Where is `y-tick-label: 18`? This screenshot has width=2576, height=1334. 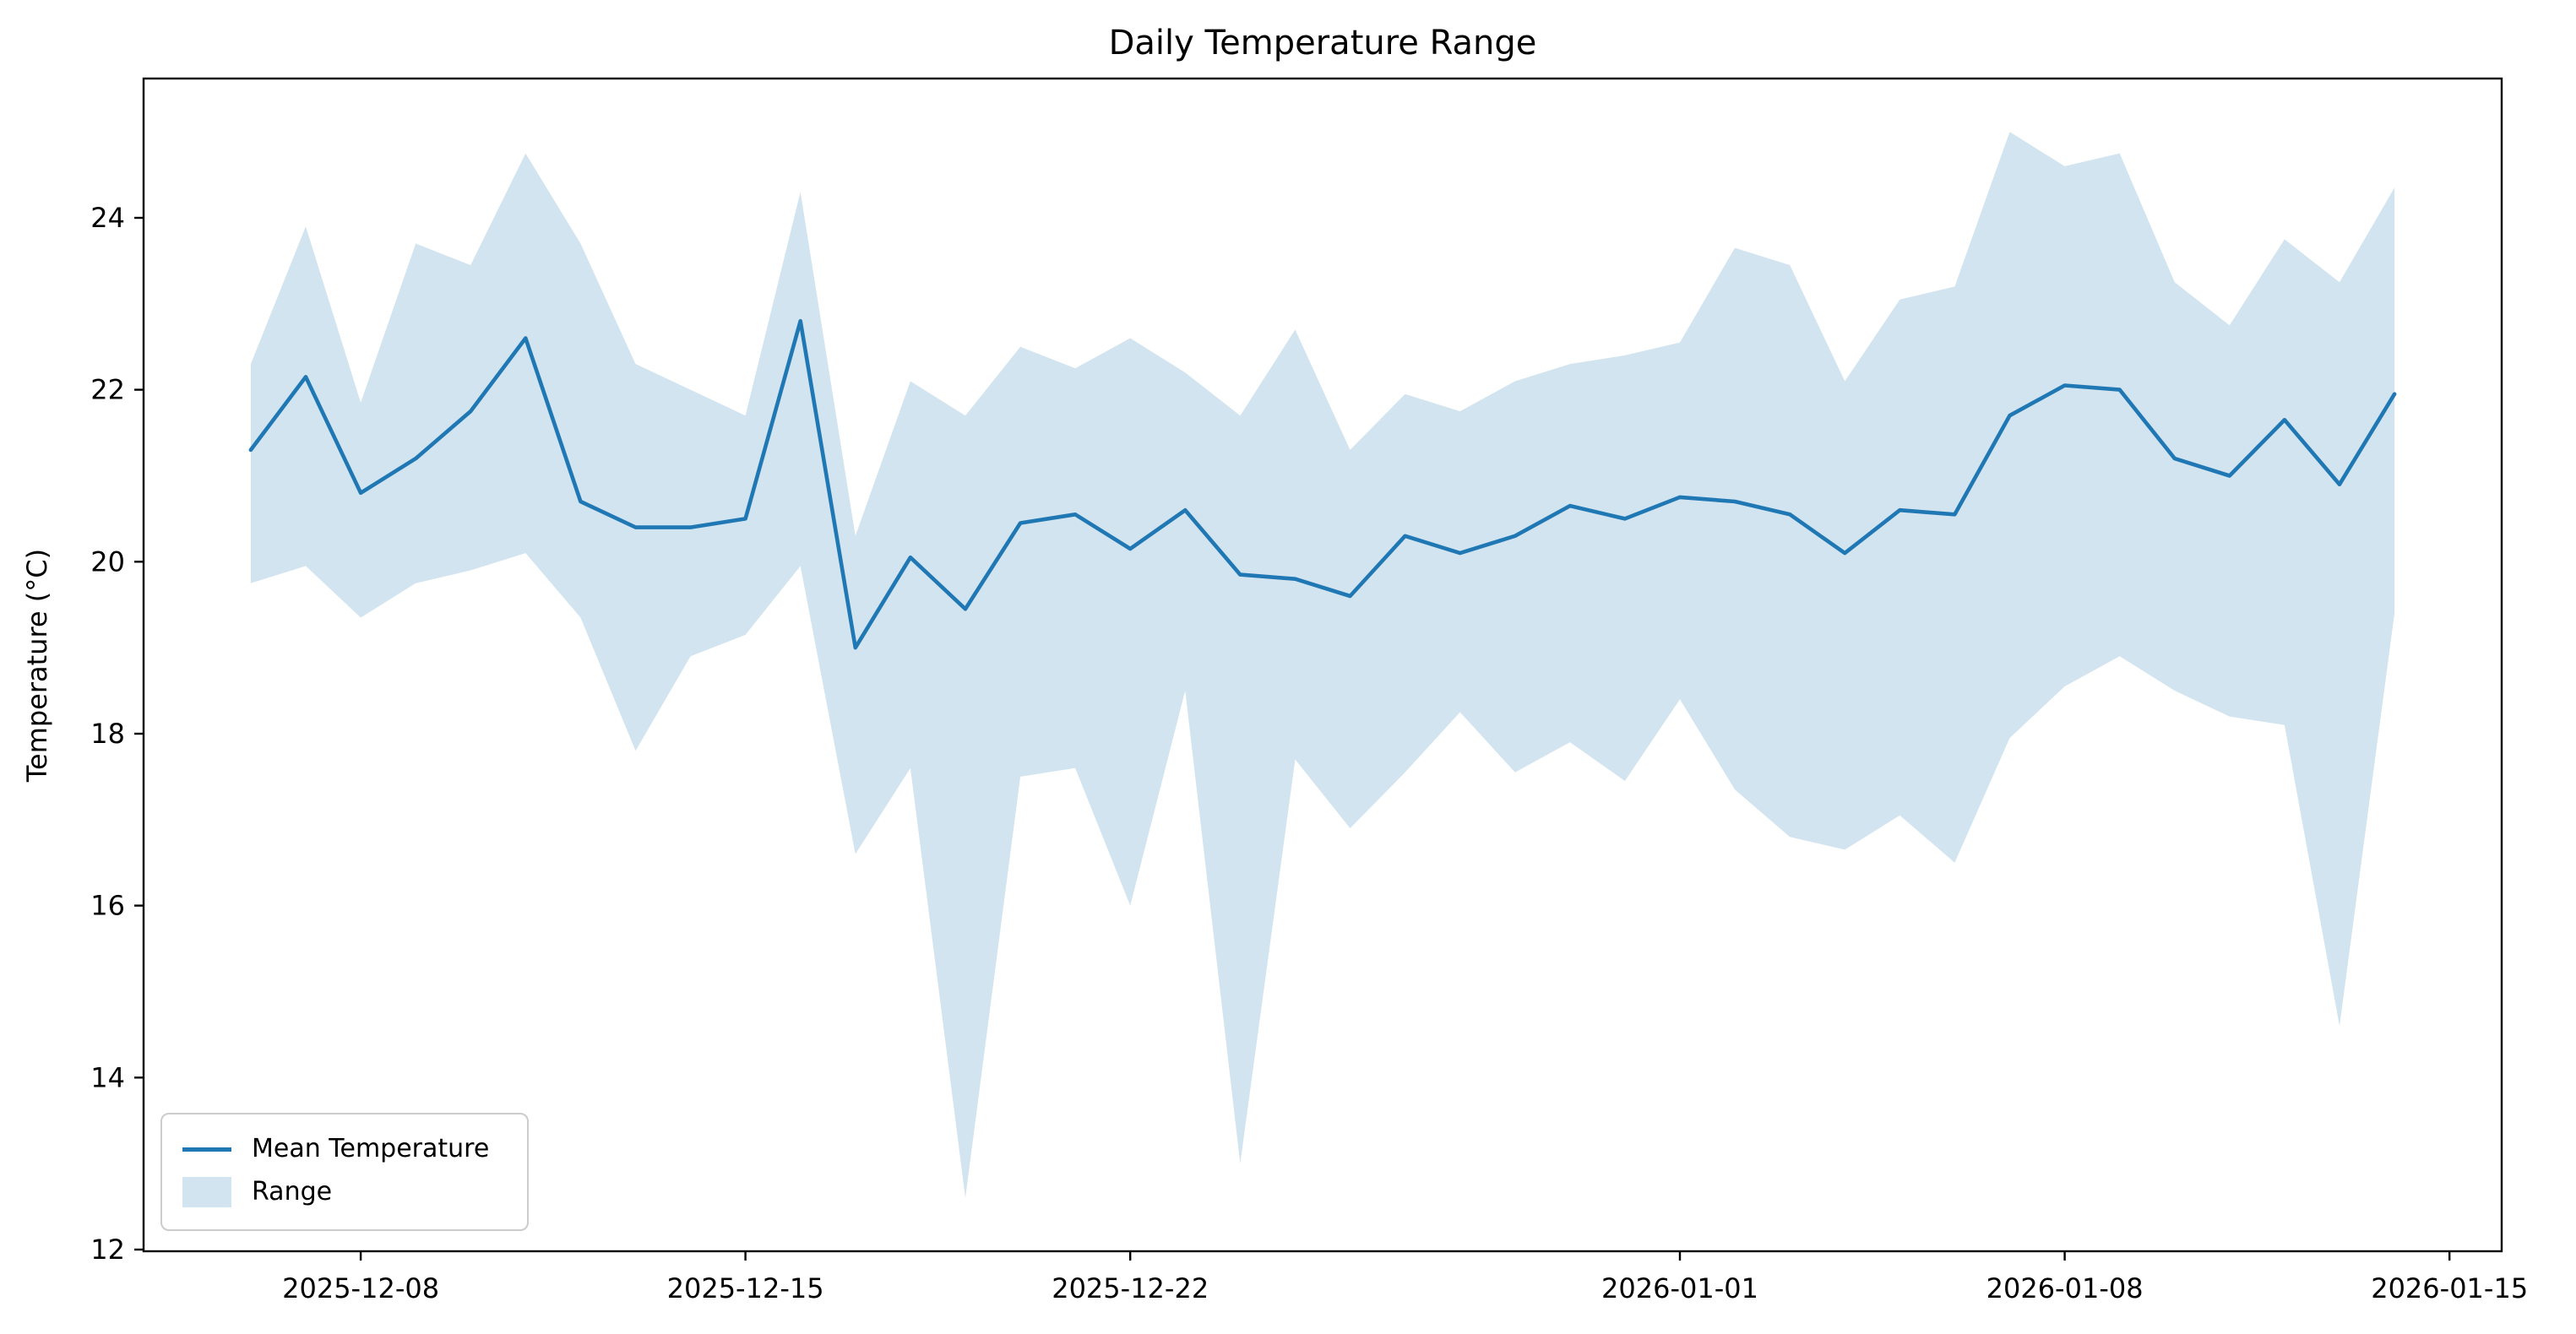
y-tick-label: 18 is located at coordinates (107, 734).